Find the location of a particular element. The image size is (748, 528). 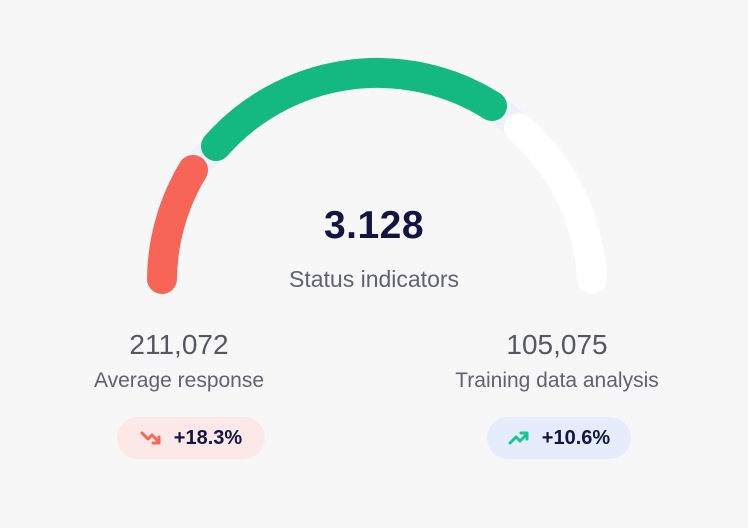

trend-down-icon is located at coordinates (151, 438).